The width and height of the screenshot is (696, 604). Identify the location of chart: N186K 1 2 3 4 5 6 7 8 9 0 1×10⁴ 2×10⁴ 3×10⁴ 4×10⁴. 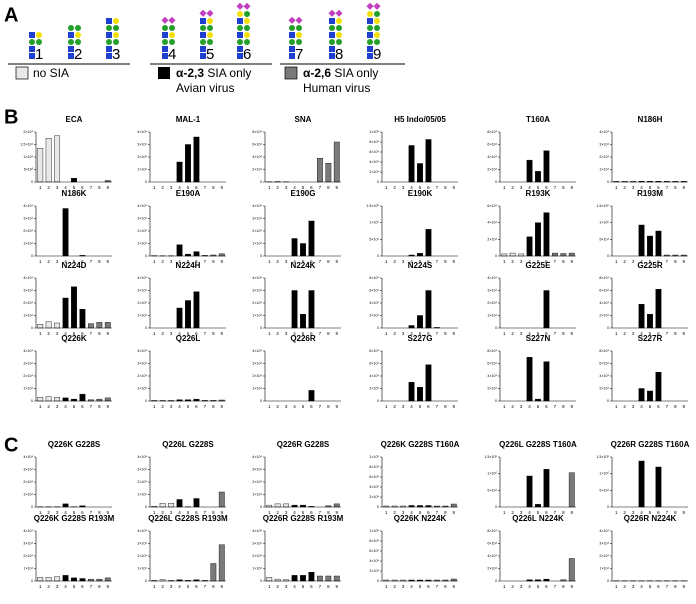
(67, 226).